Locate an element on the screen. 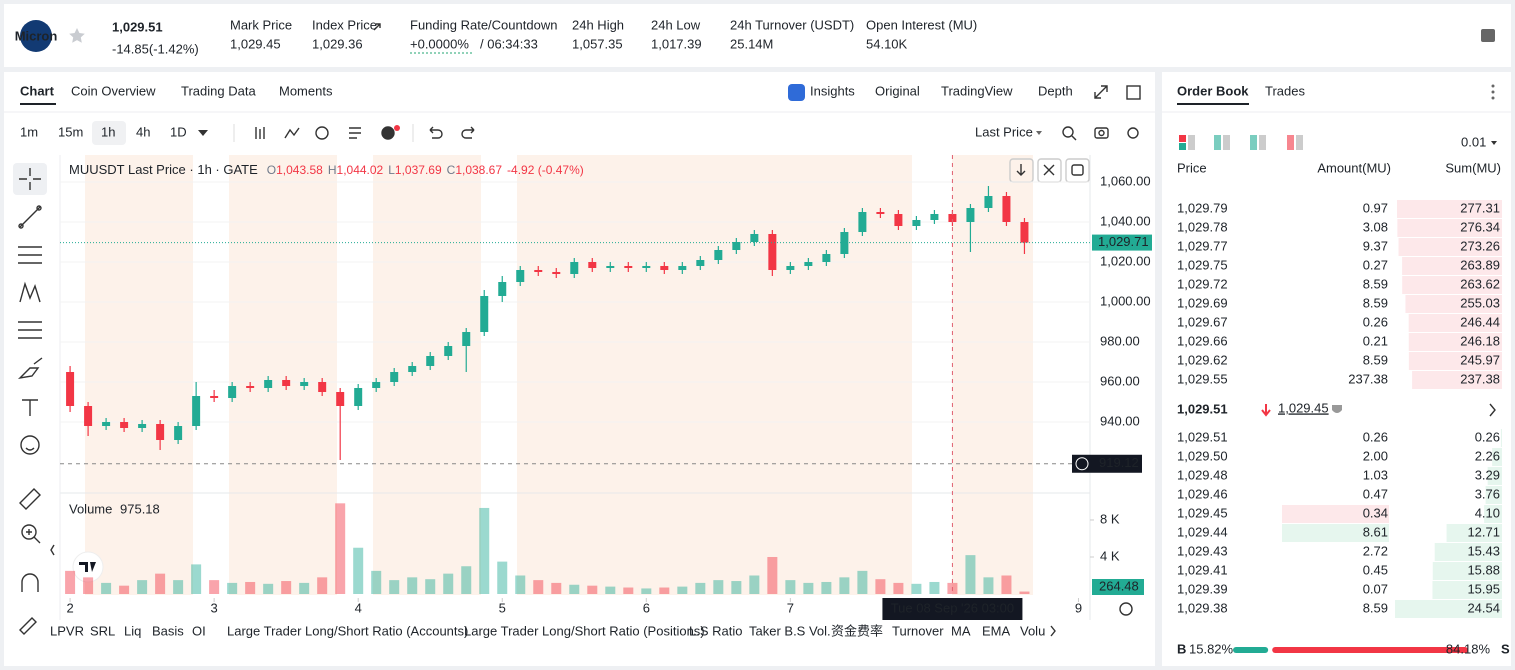 The image size is (1515, 670). price-type-caret is located at coordinates (1039, 133).